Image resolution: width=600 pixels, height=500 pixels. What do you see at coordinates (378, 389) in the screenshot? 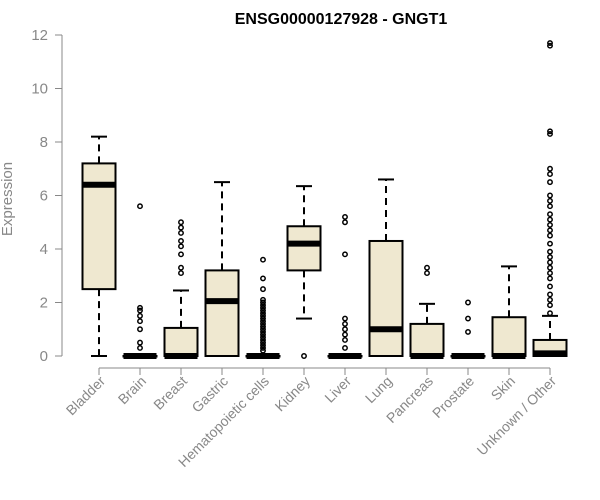
I see `x-tick-label: Lung` at bounding box center [378, 389].